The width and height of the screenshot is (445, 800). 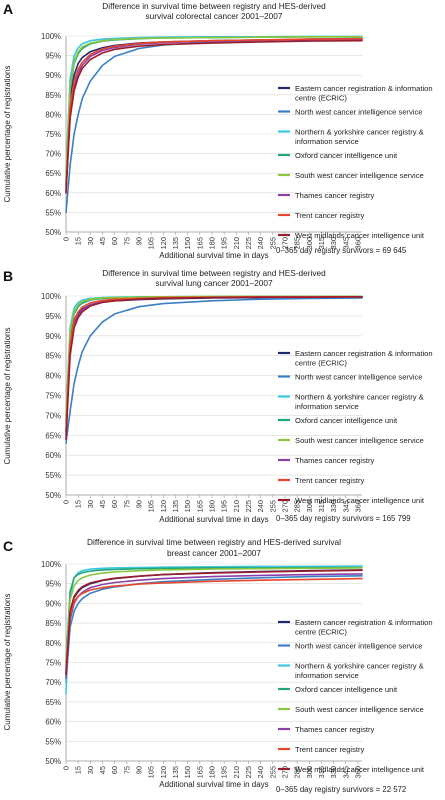 I want to click on y-tick-label: 85%, so click(x=53, y=95).